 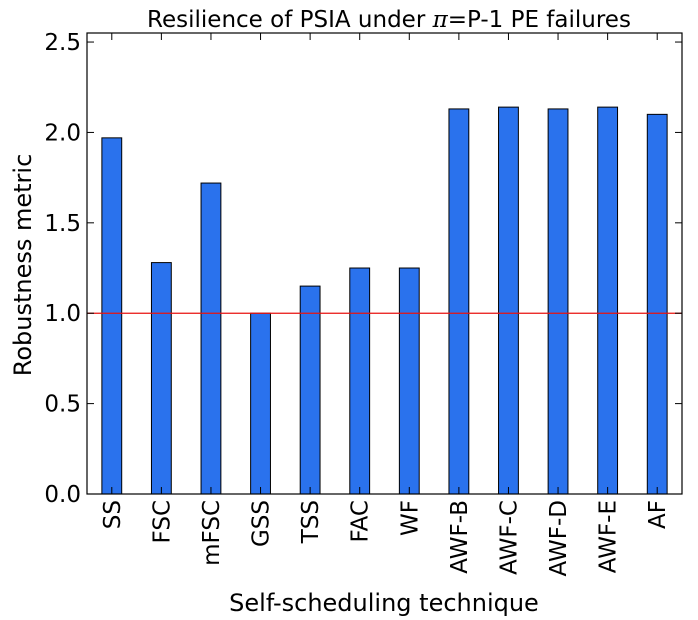 I want to click on y-tick-label: 2.0, so click(x=62, y=133).